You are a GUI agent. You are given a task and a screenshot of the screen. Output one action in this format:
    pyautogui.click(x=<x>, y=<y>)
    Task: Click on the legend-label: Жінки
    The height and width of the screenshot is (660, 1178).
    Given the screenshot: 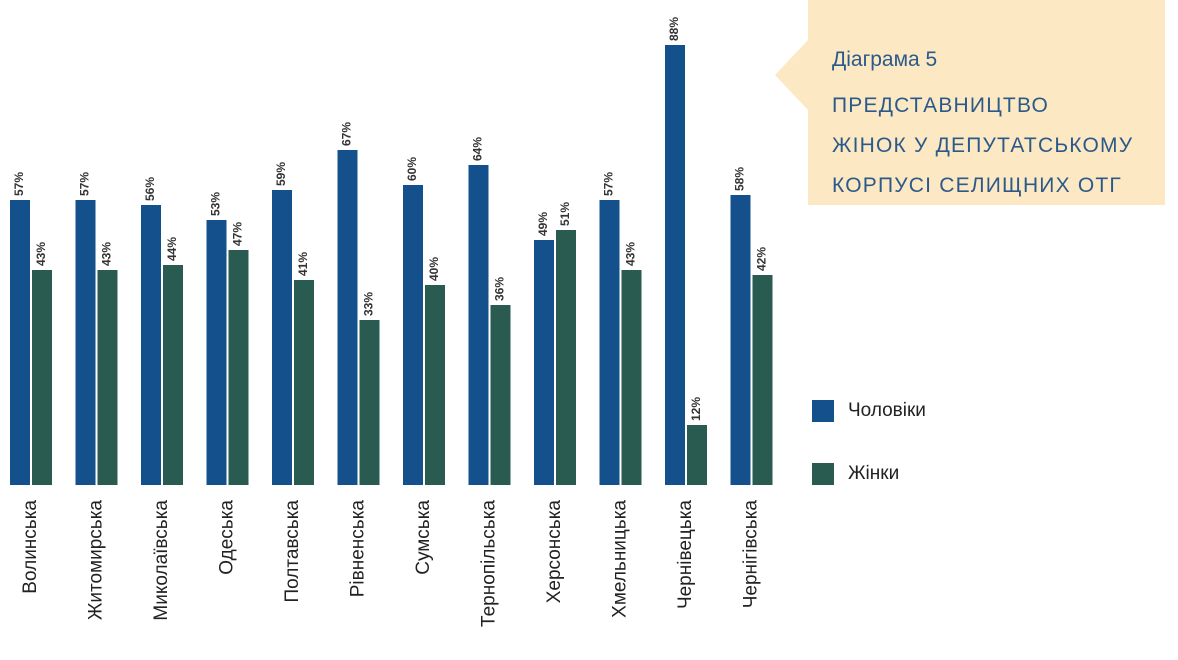 What is the action you would take?
    pyautogui.click(x=873, y=473)
    